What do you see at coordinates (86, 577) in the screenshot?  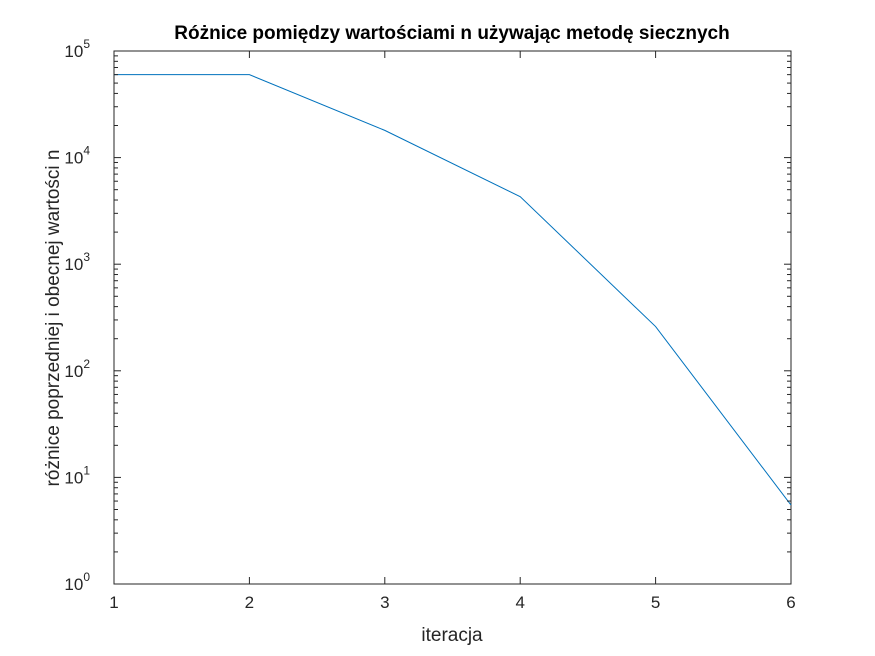 I see `y-tick-exponent: 0` at bounding box center [86, 577].